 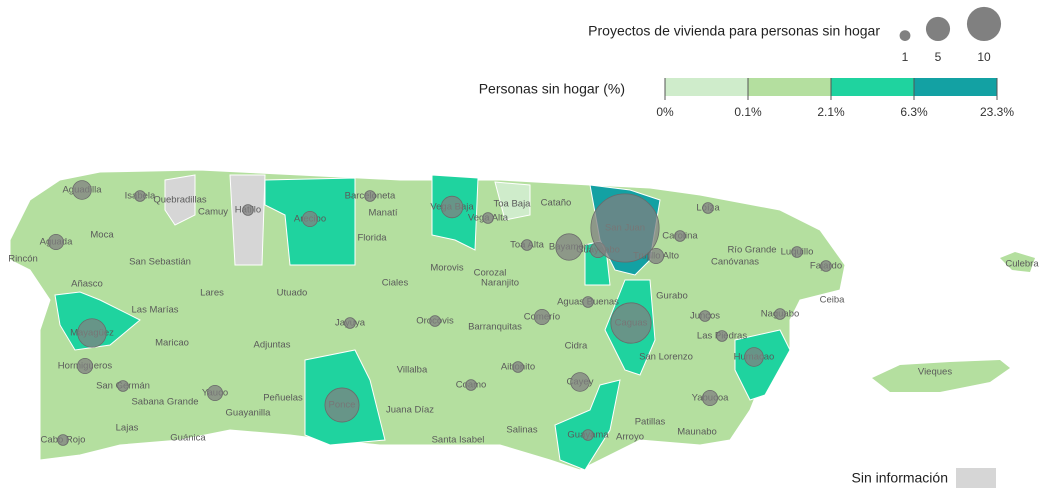 I want to click on color-legend-title: Personas sin hogar (%), so click(x=552, y=89).